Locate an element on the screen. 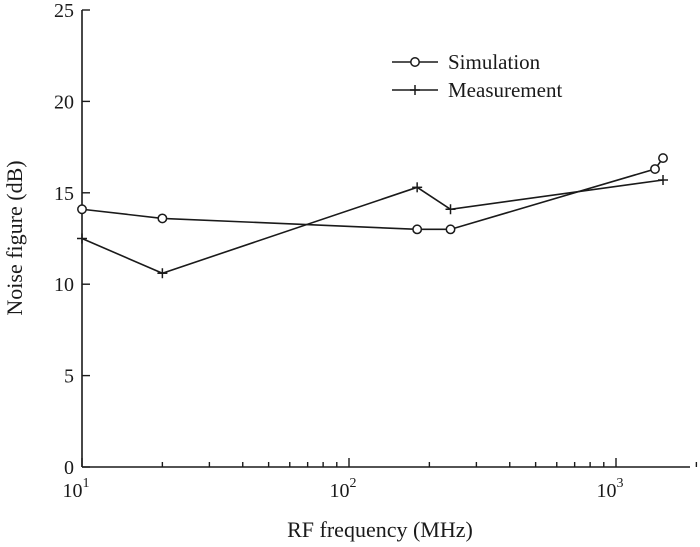  y-tick-label: 20 is located at coordinates (64, 102).